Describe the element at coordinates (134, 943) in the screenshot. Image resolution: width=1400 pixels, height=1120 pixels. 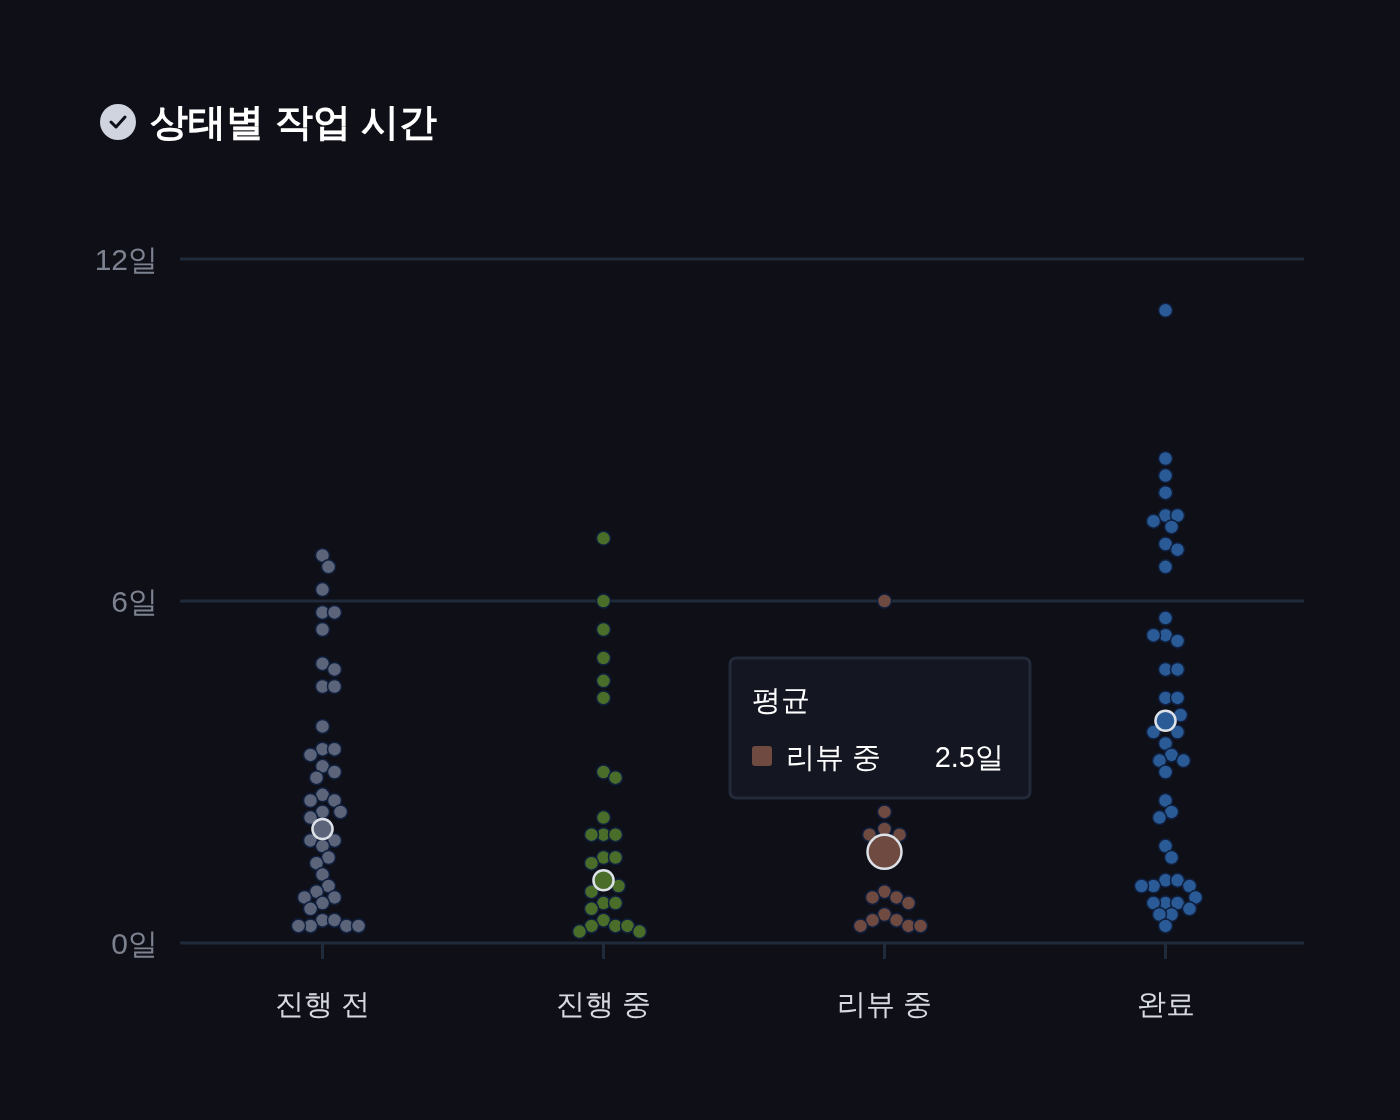
I see `y-tick-label: 0일` at that location.